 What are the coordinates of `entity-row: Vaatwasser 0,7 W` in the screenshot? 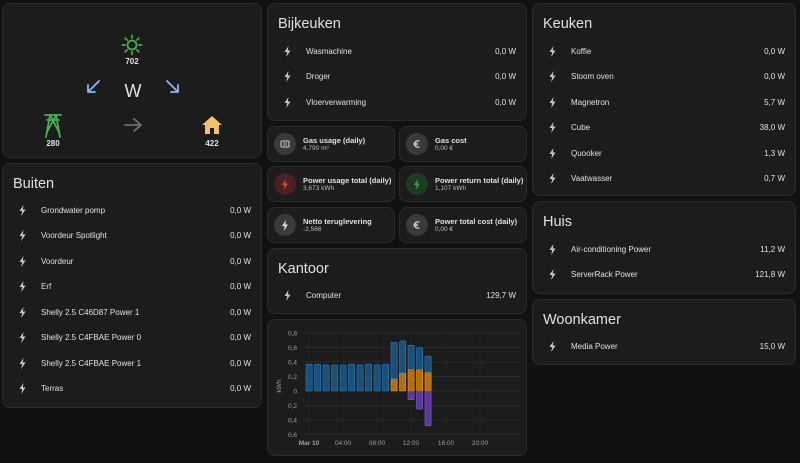 It's located at (664, 179).